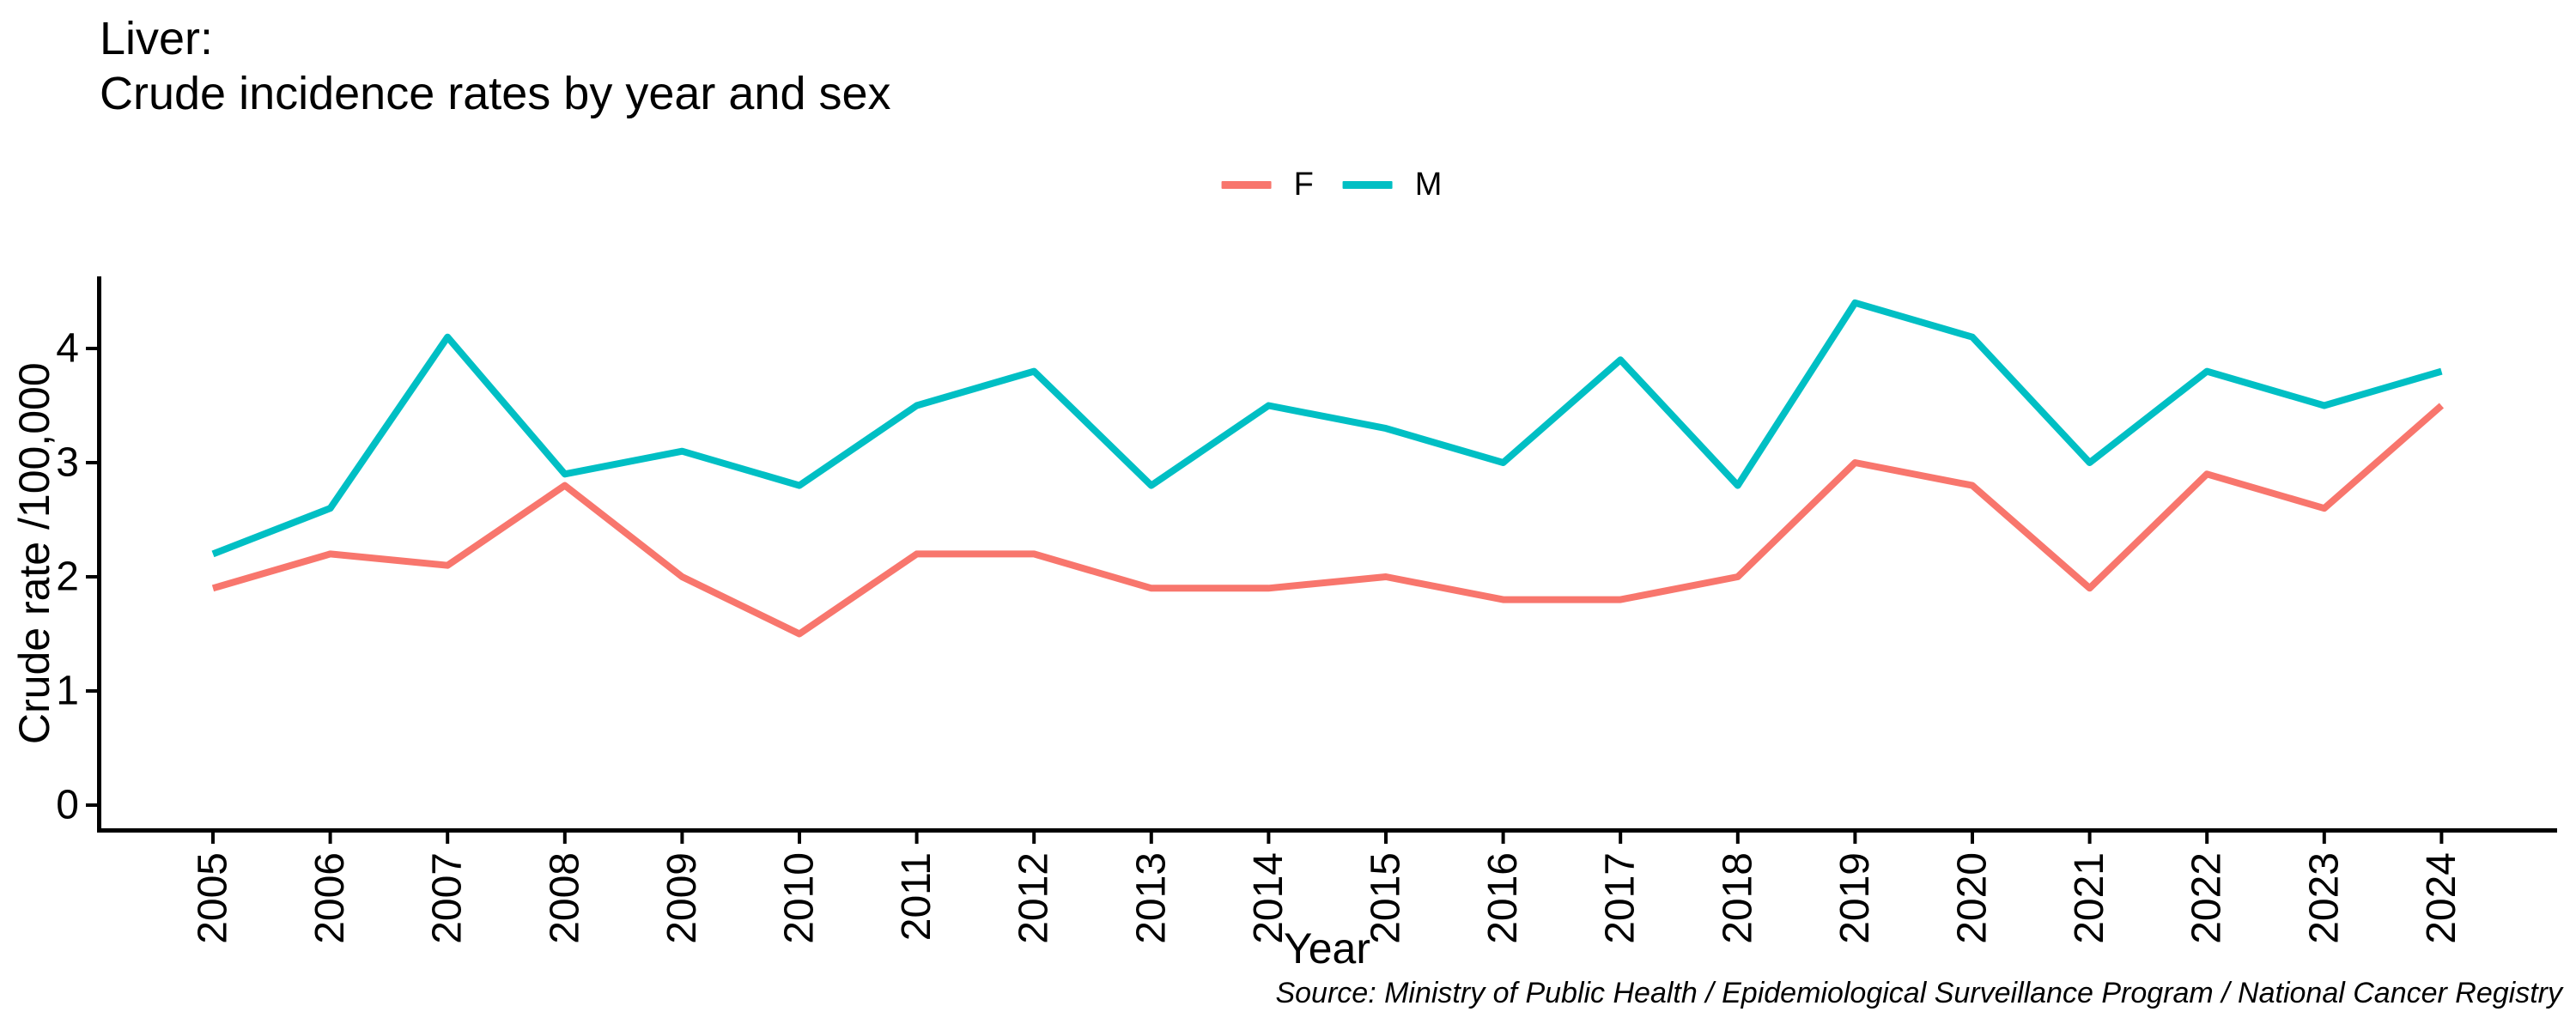  I want to click on x-tick-label: 2023, so click(2324, 898).